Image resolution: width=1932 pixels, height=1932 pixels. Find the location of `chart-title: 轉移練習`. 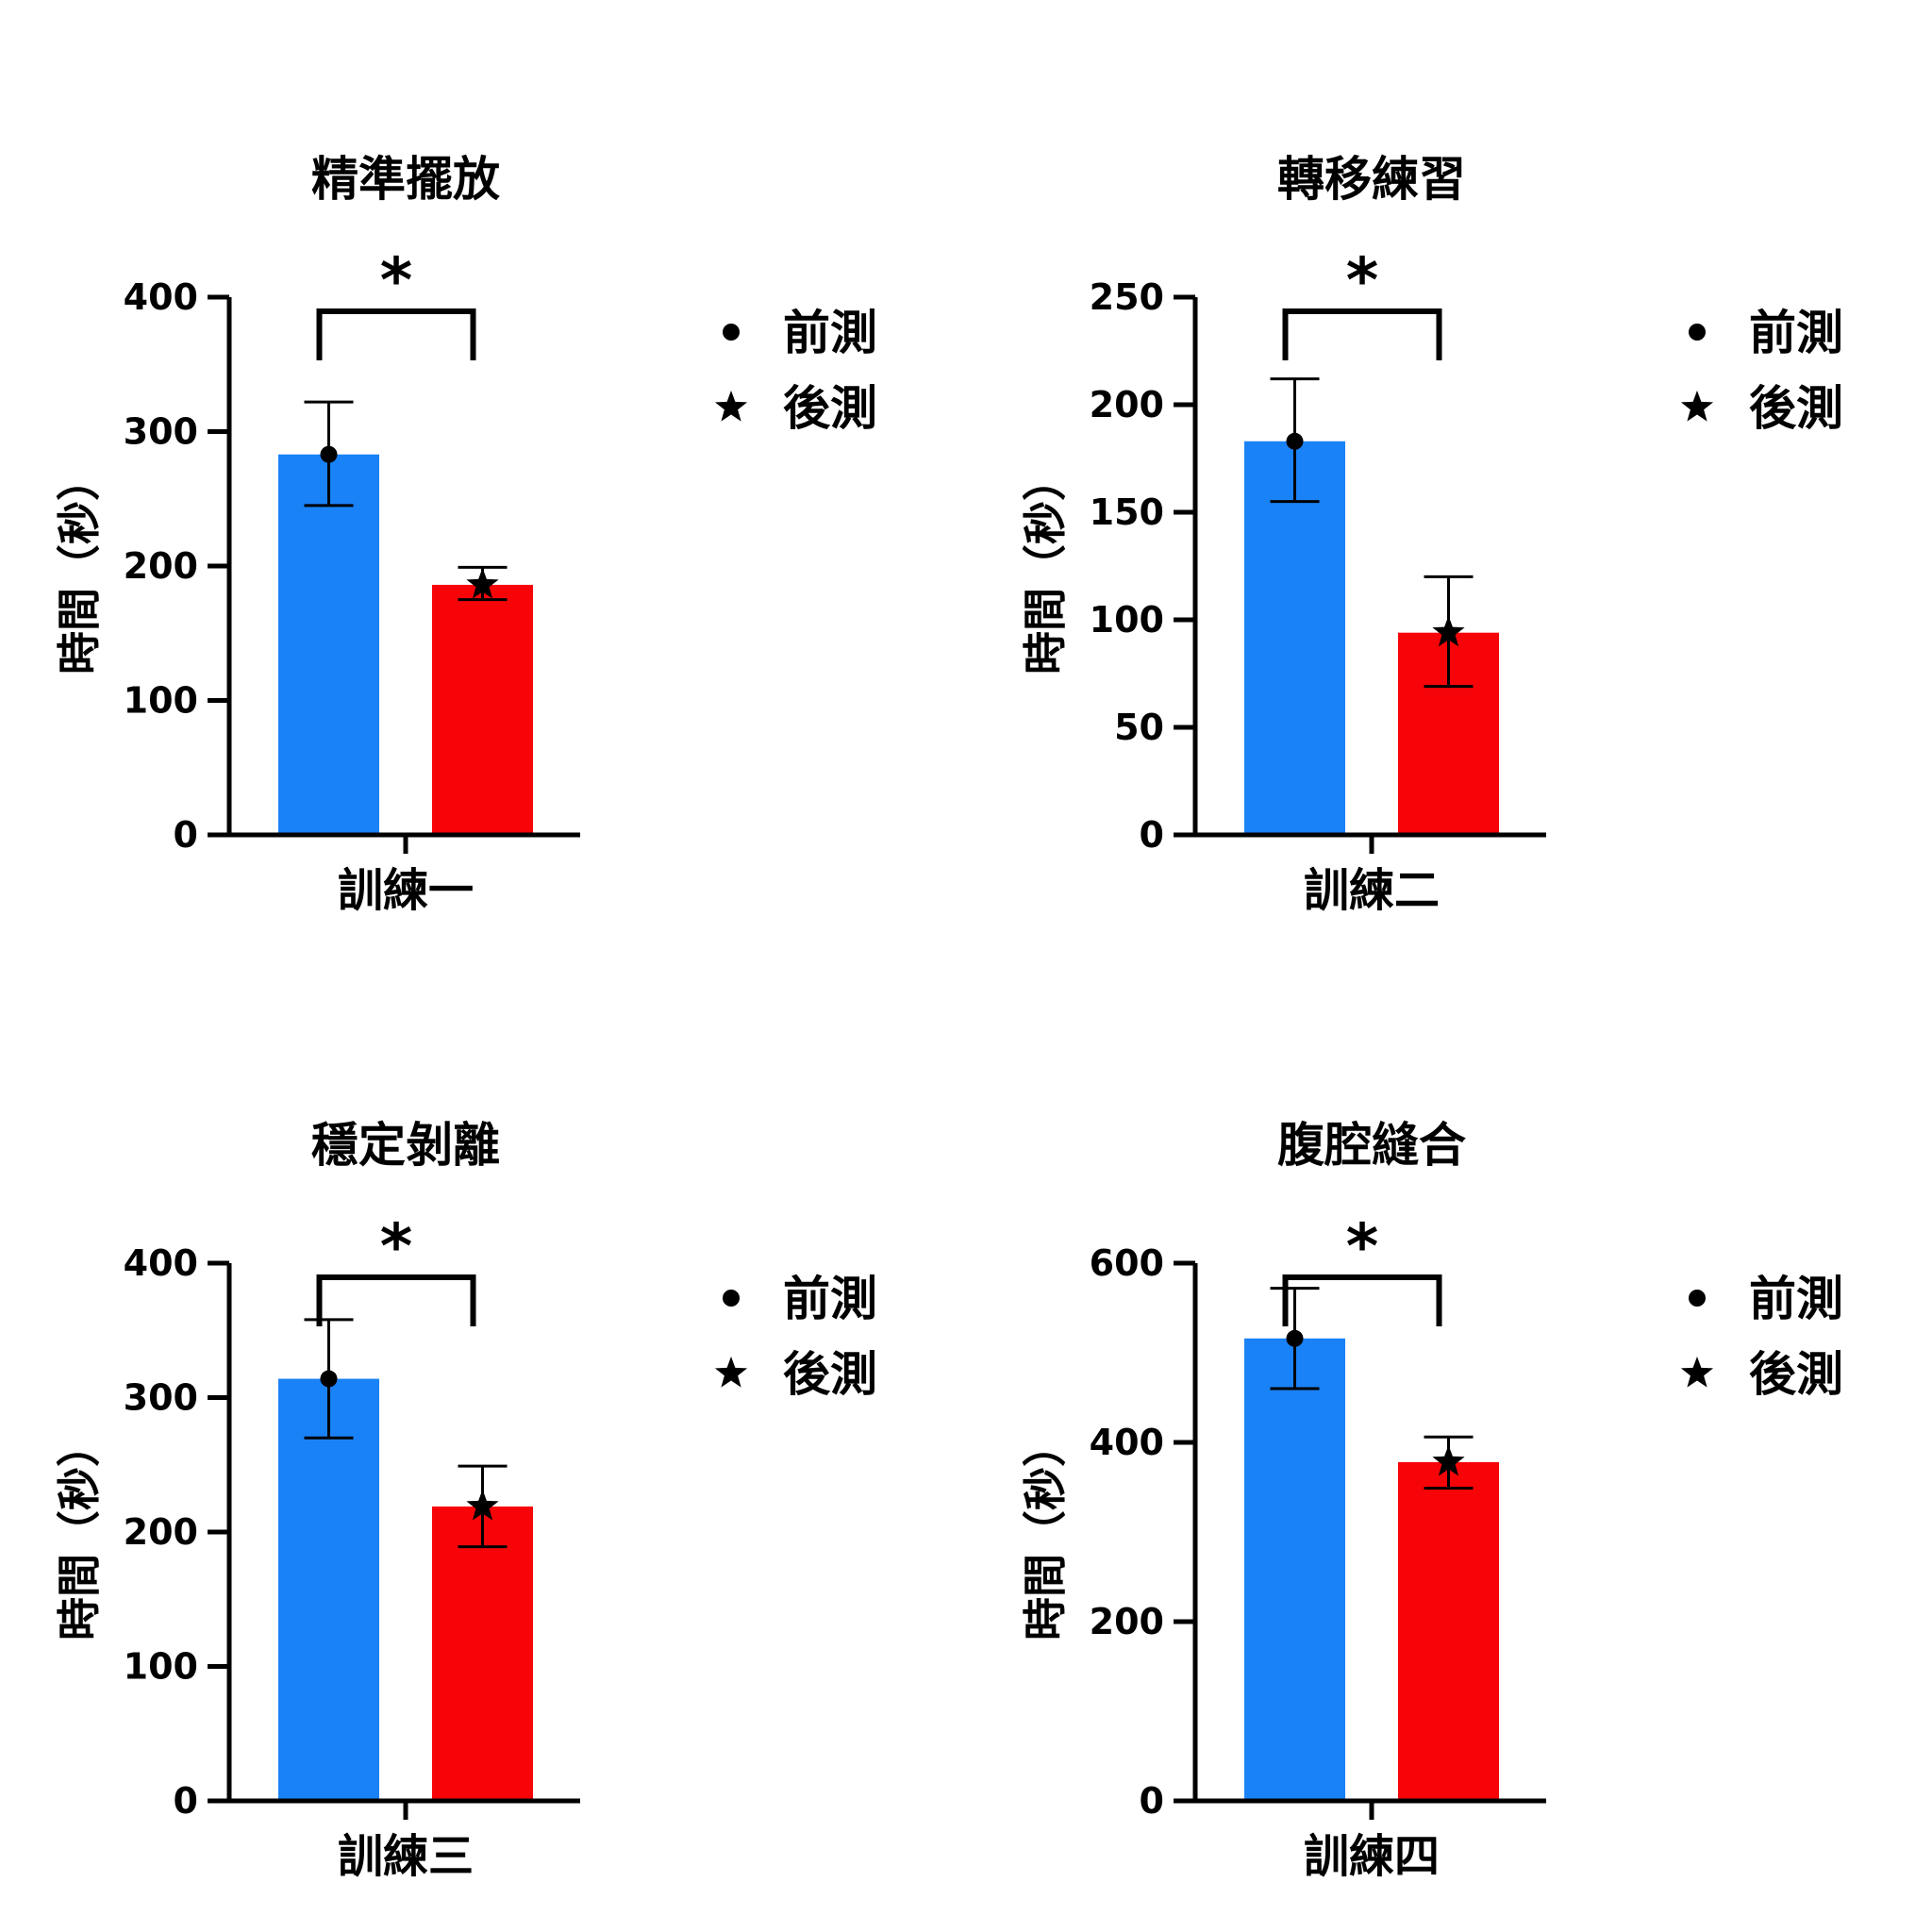

chart-title: 轉移練習 is located at coordinates (1371, 179).